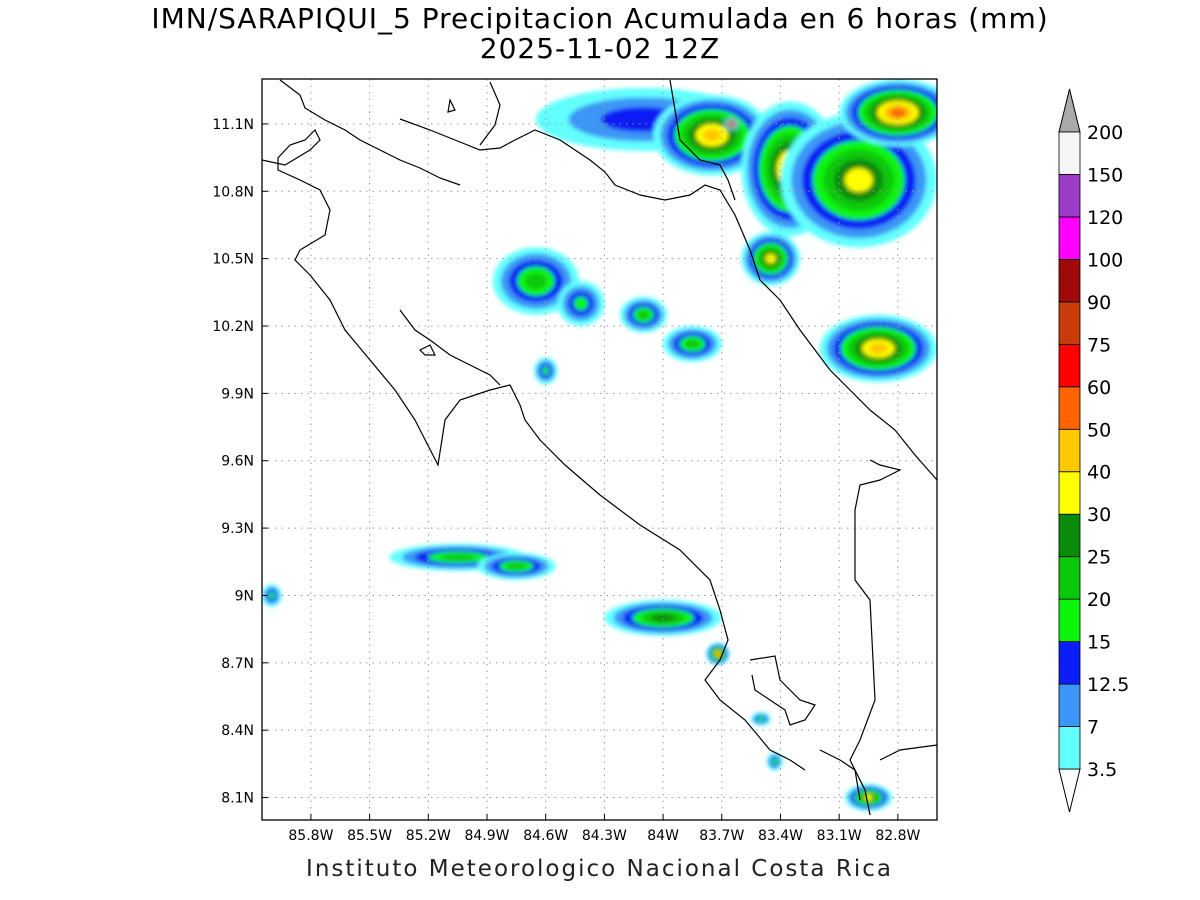  I want to click on colorbar-label: 30, so click(1099, 515).